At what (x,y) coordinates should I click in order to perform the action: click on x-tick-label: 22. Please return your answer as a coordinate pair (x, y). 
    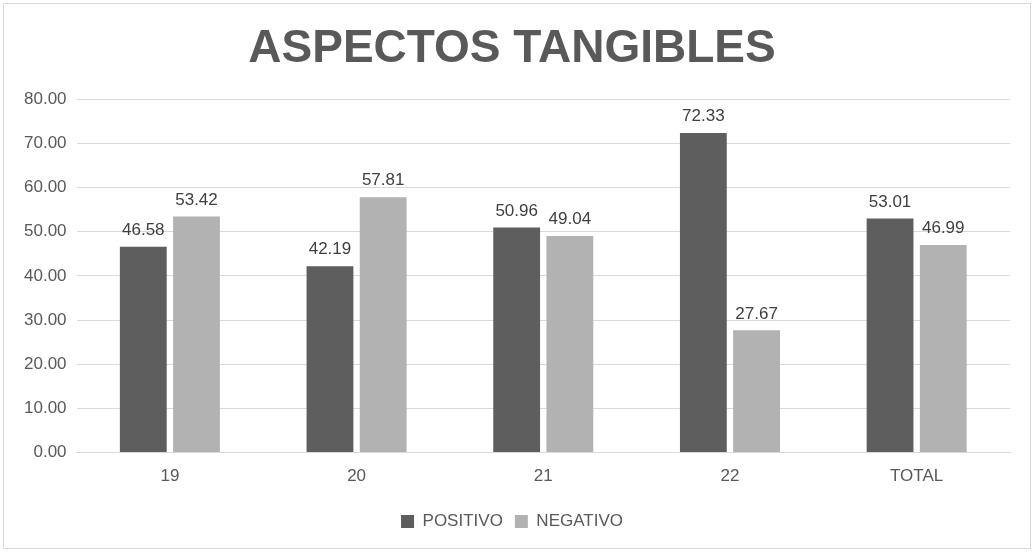
    Looking at the image, I should click on (730, 476).